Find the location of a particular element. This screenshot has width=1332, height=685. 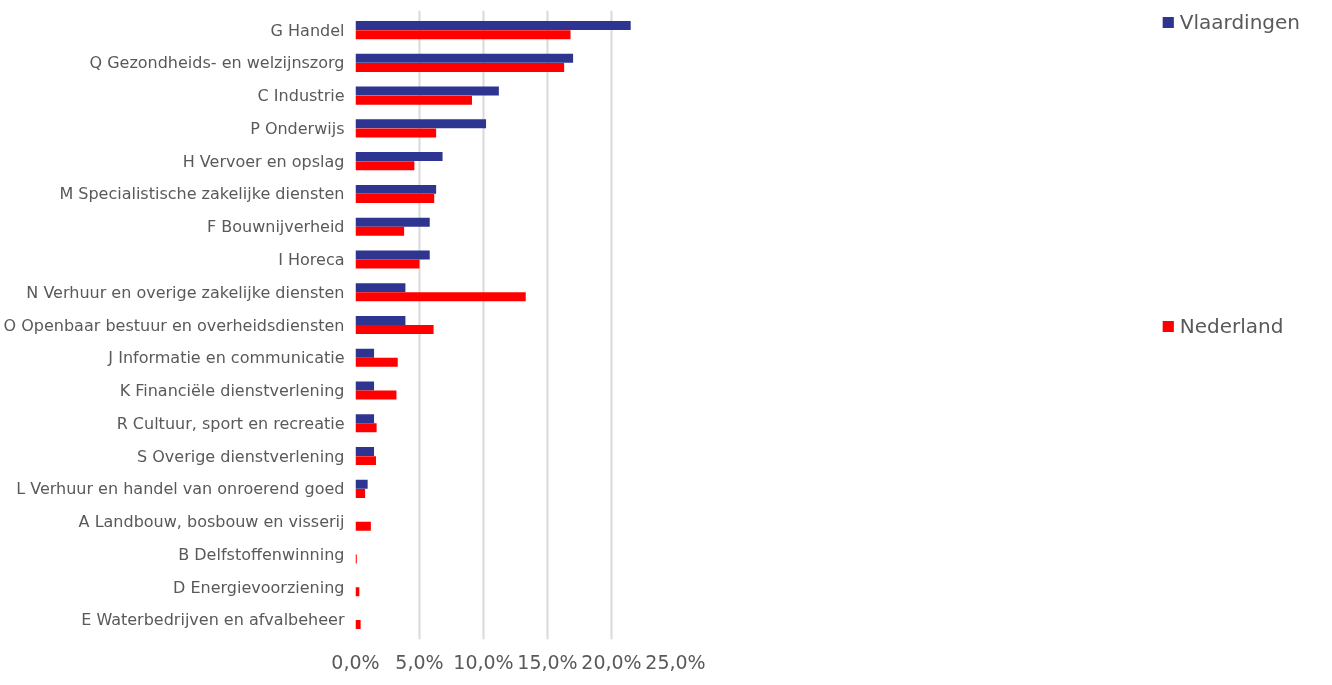

x-tick-label: 20,0% is located at coordinates (611, 661).